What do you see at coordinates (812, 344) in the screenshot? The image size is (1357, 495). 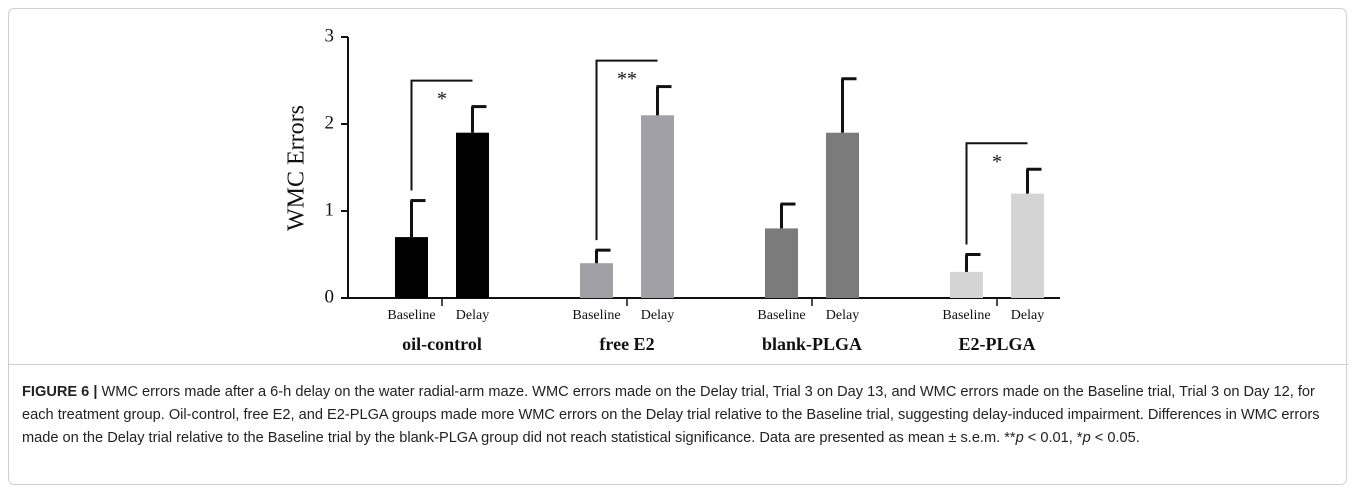 I see `group-label: blank-PLGA` at bounding box center [812, 344].